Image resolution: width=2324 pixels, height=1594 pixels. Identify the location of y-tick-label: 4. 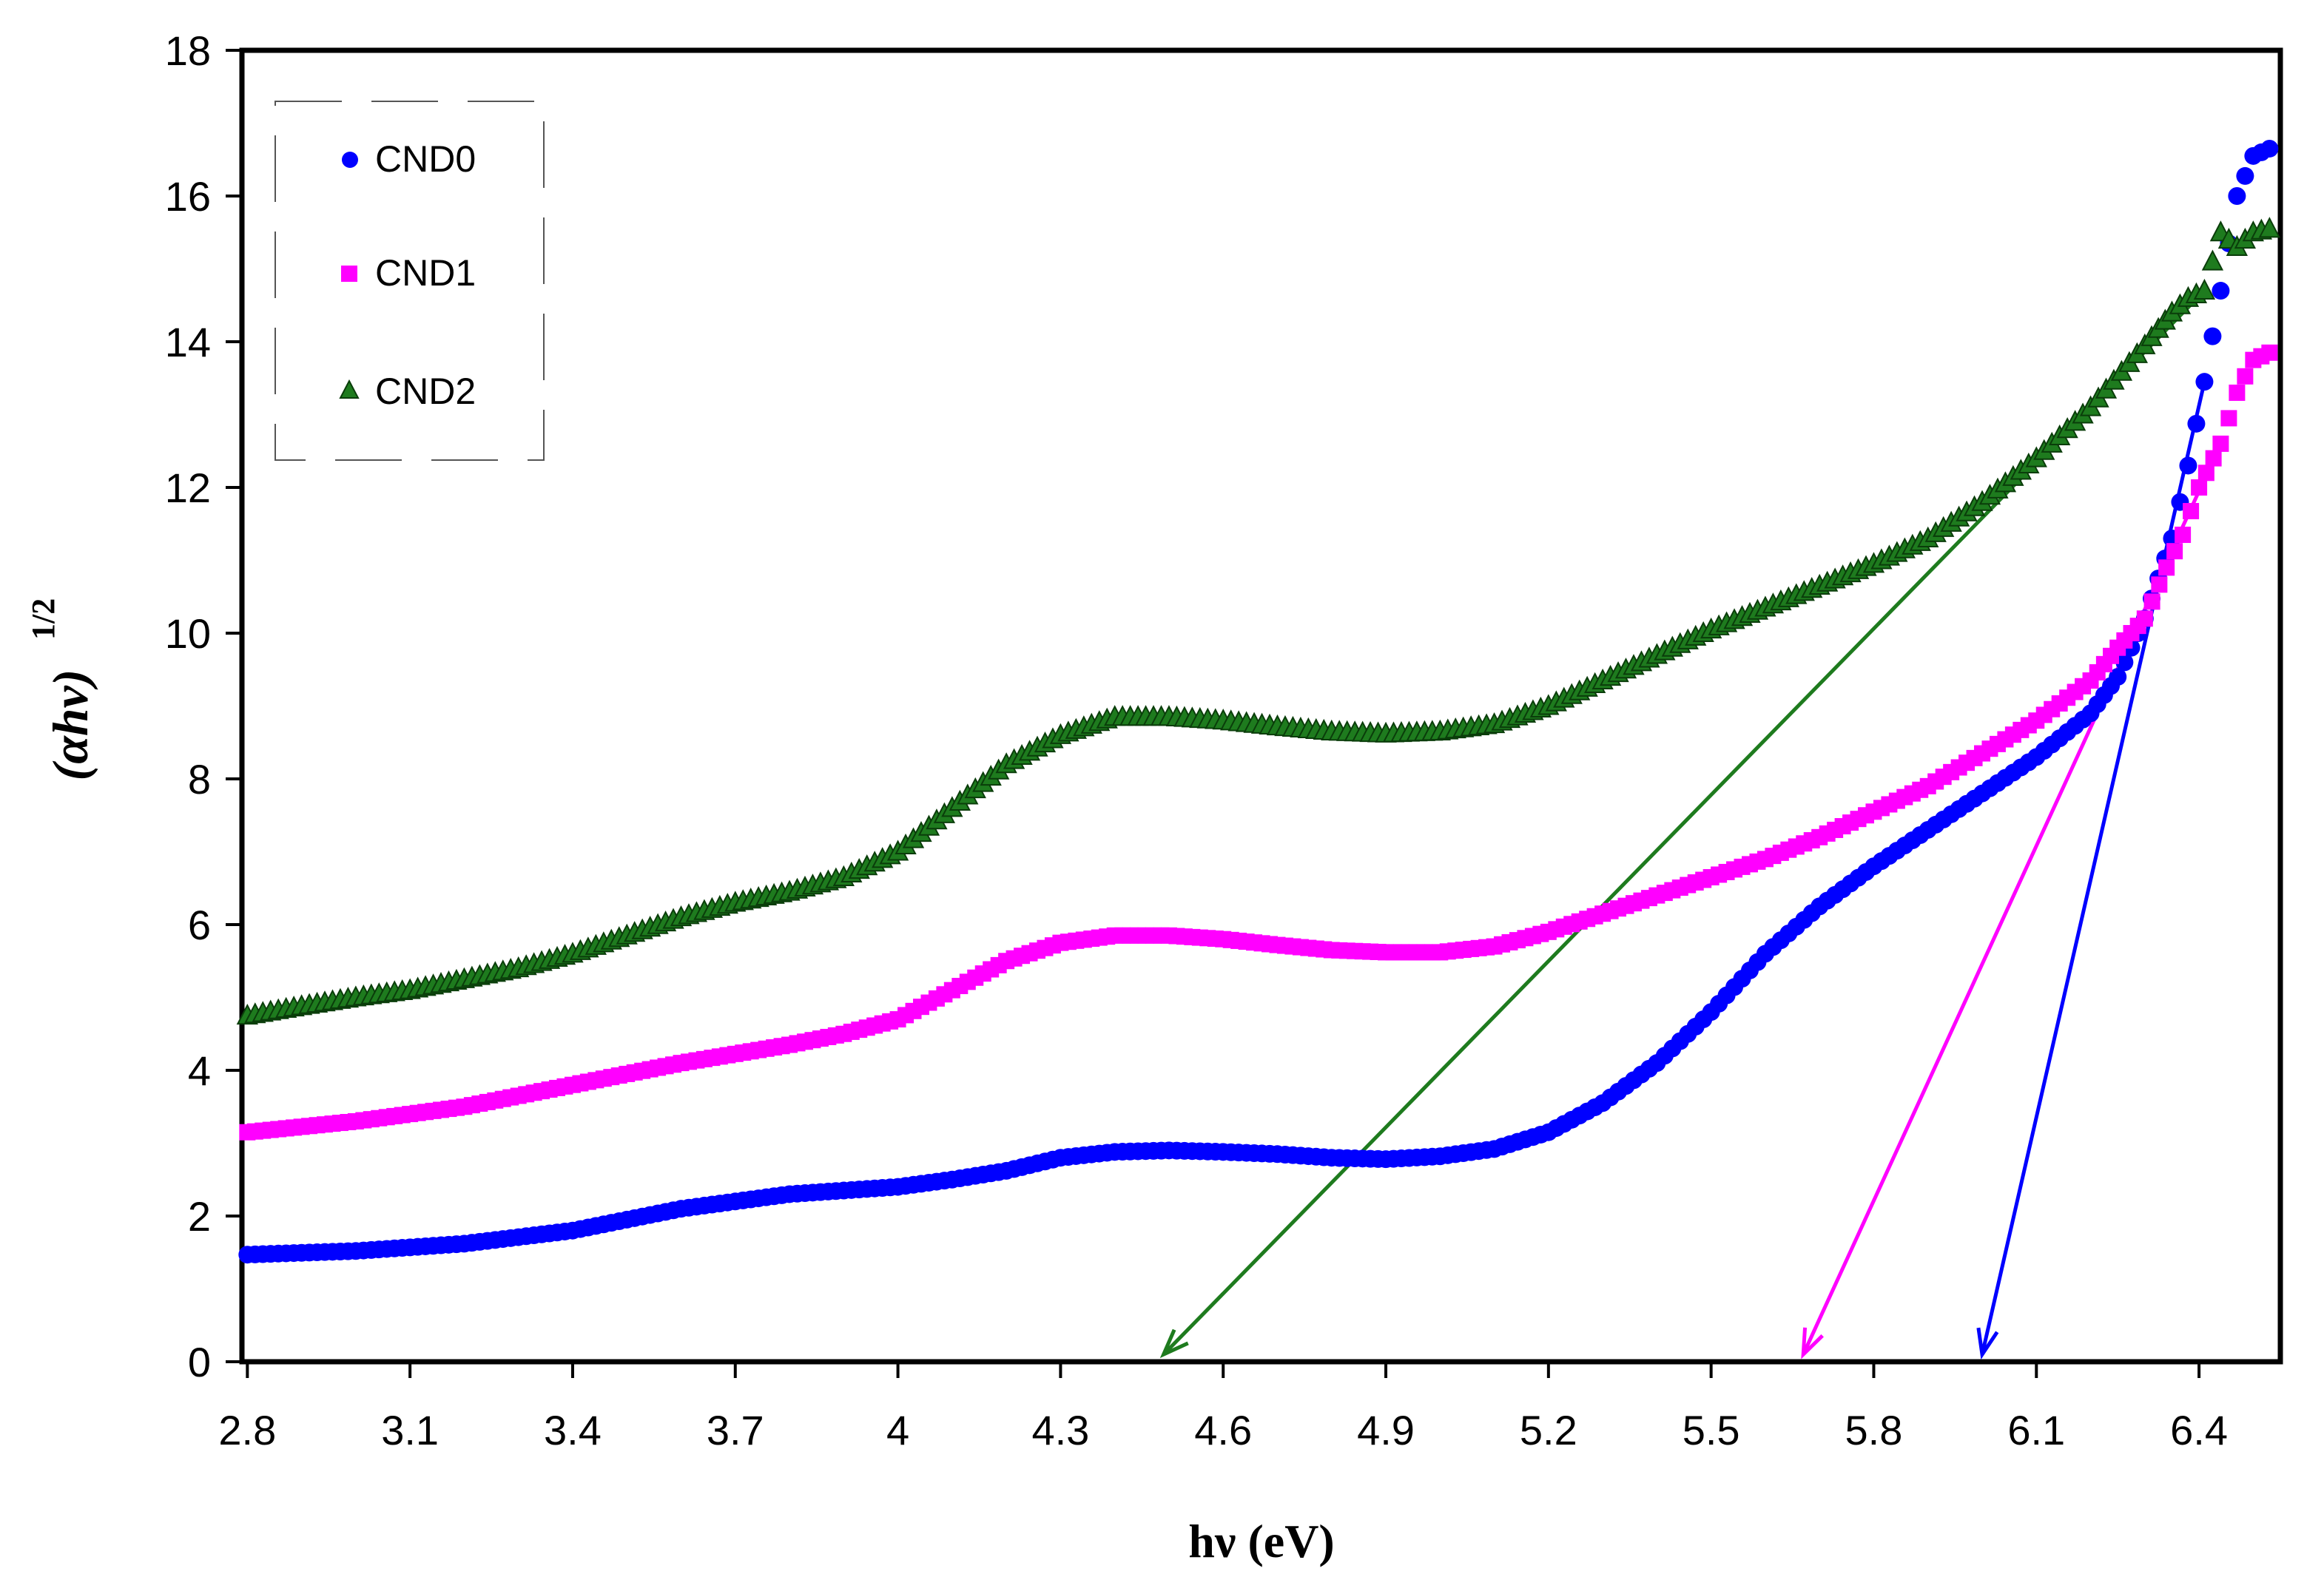
(199, 1070).